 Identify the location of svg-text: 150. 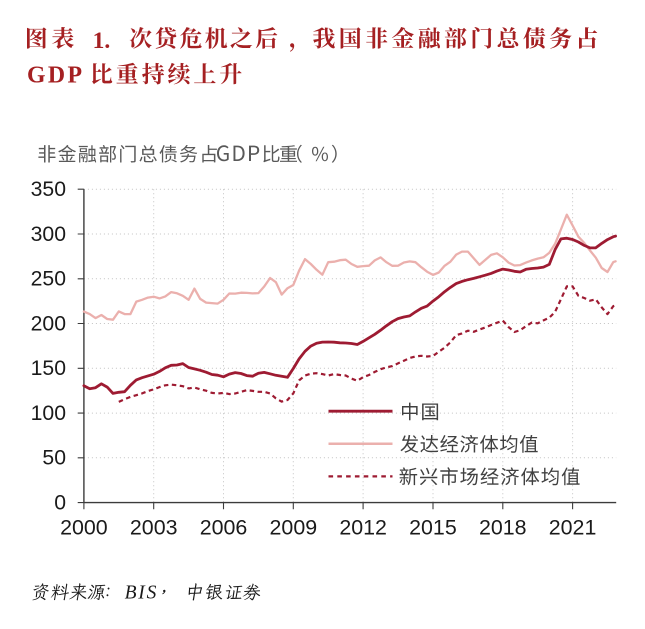
(48, 368).